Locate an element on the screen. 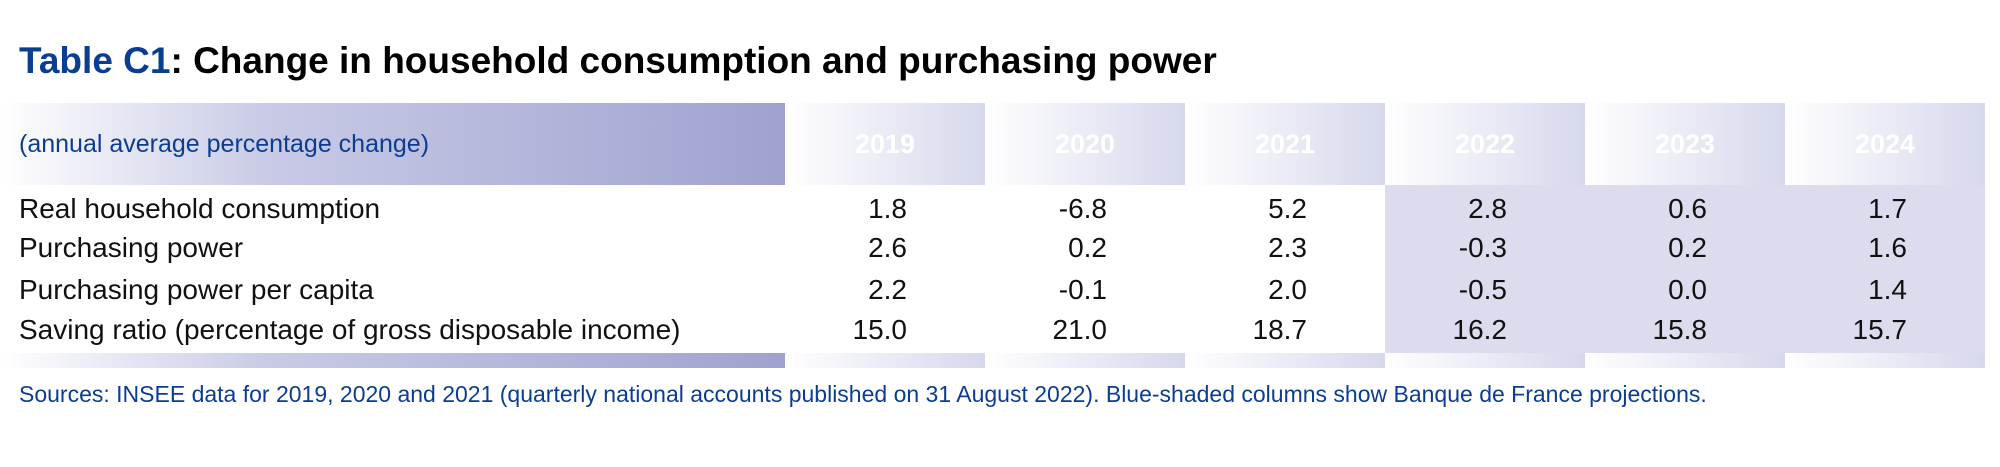 The height and width of the screenshot is (467, 2000). year-header: 2020 is located at coordinates (1085, 144).